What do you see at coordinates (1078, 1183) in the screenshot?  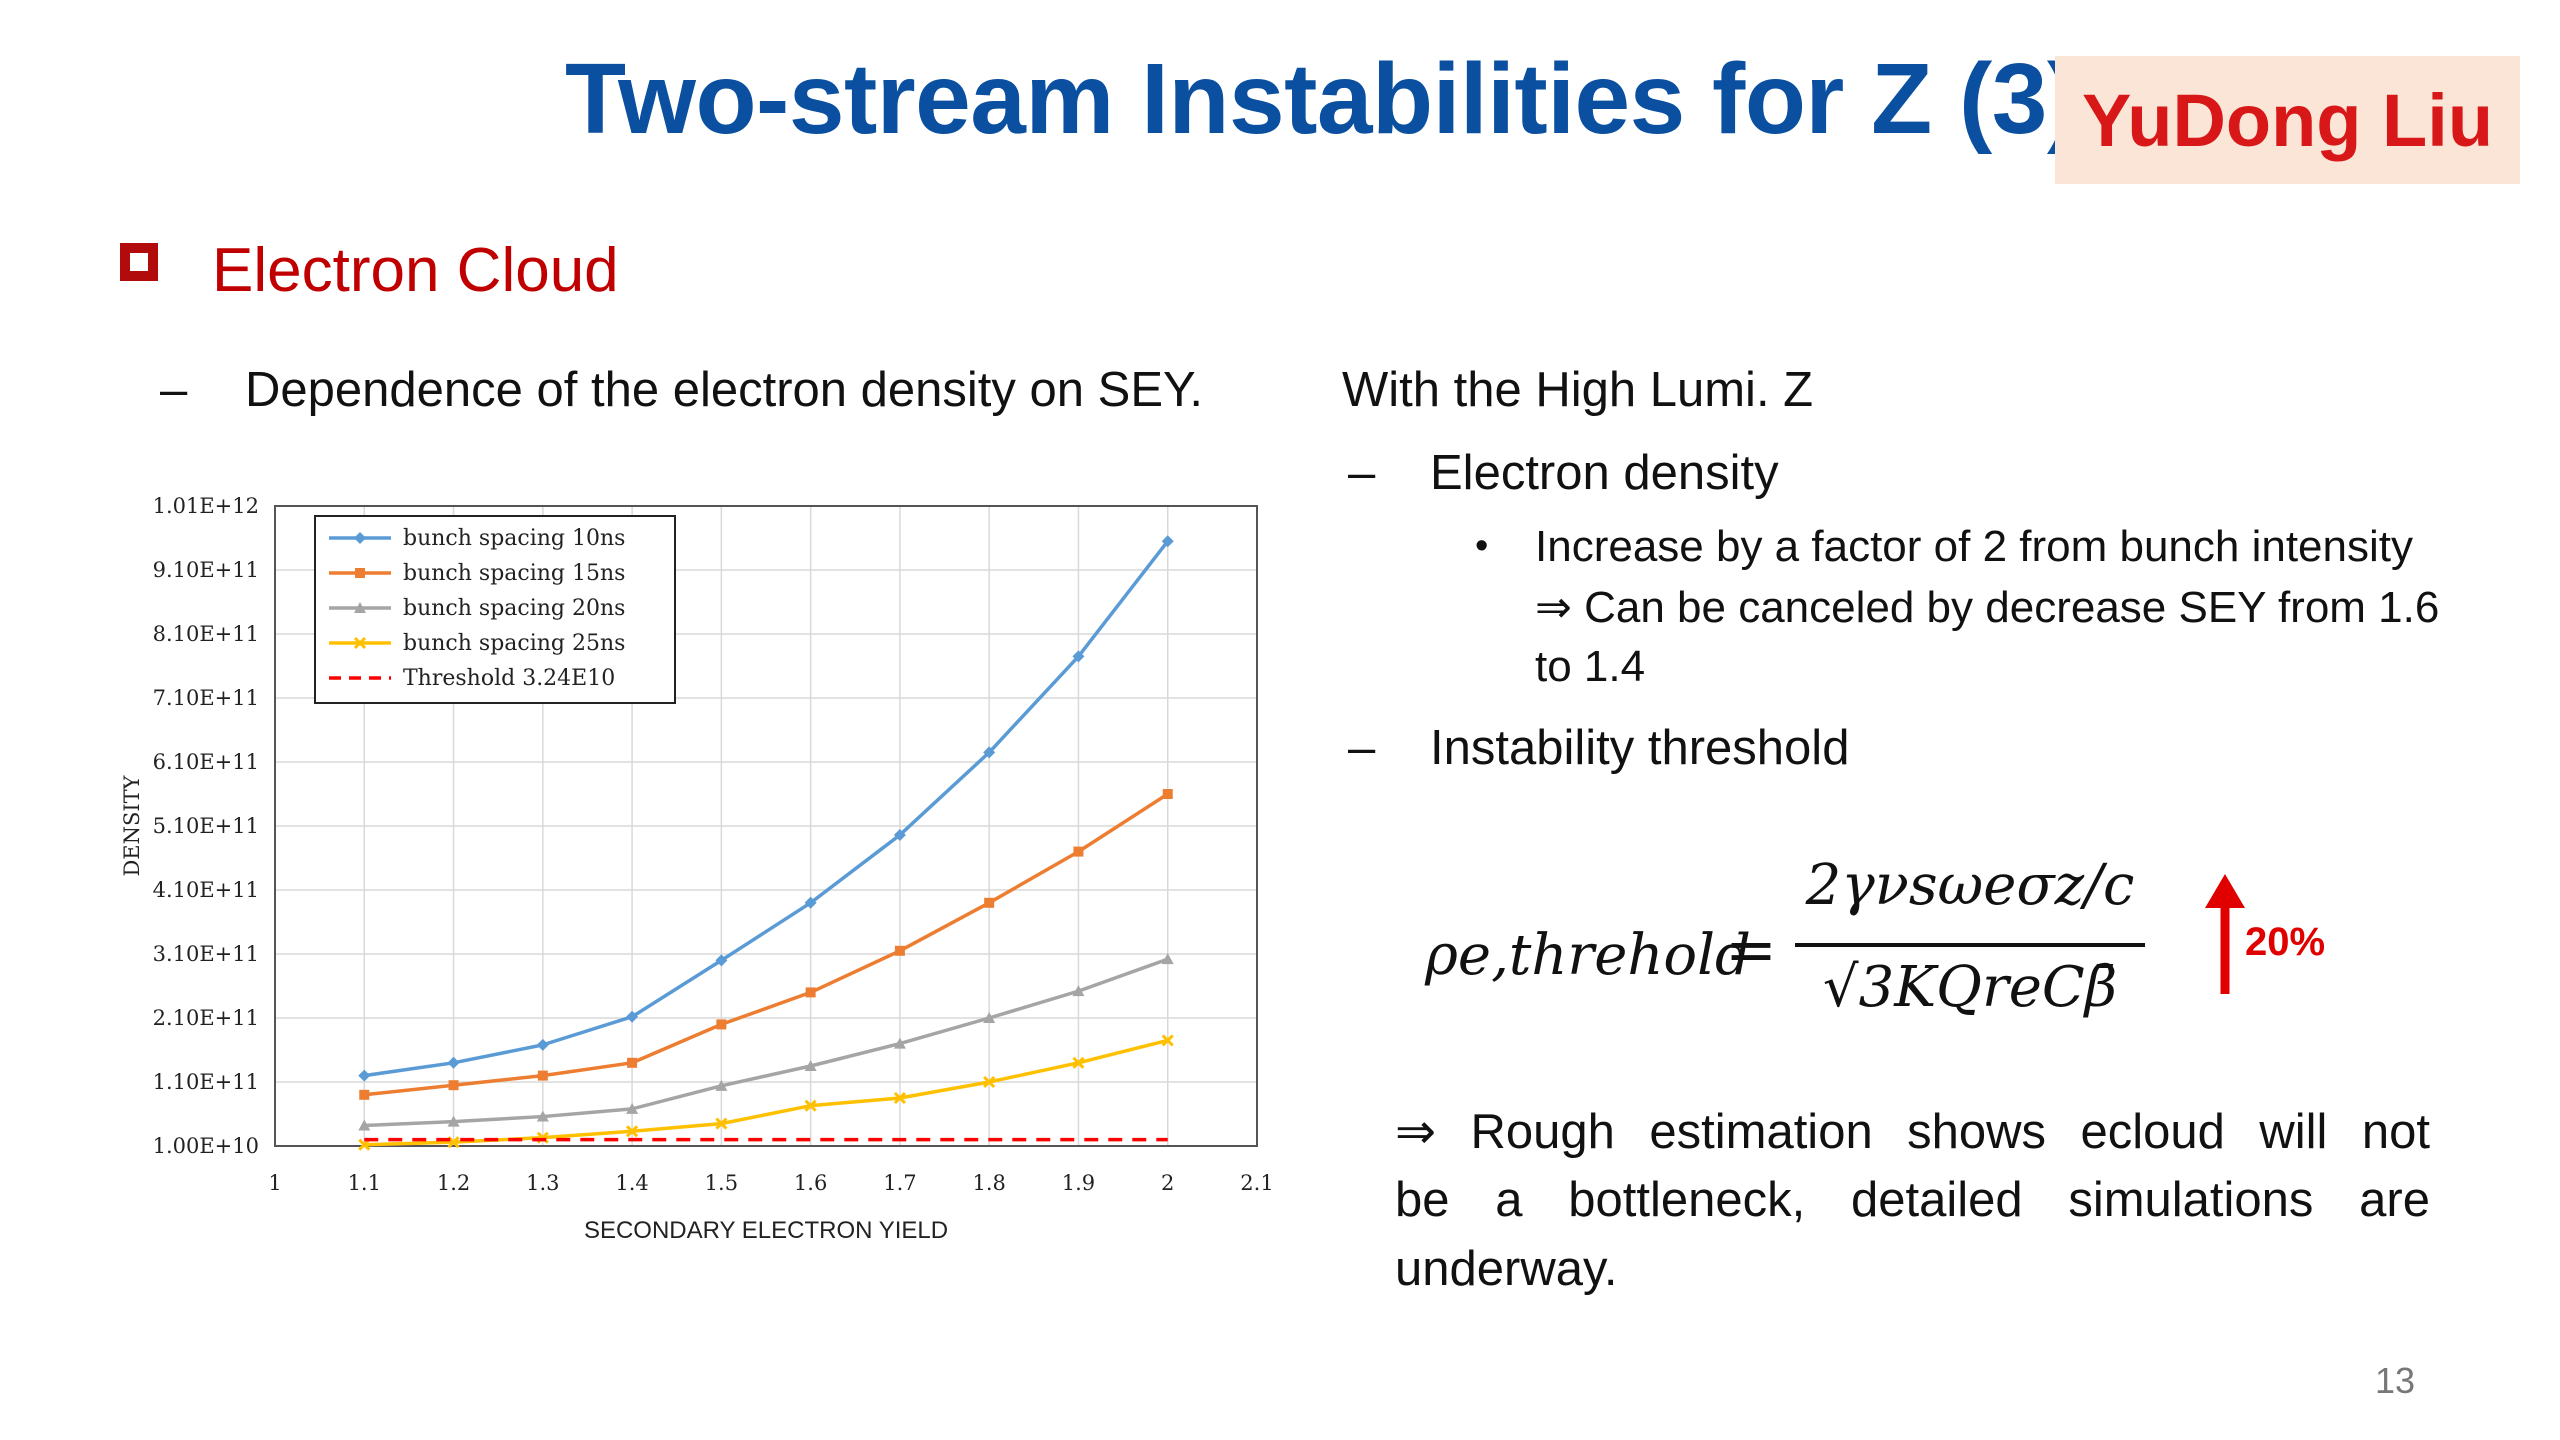 I see `x-tick-label: 1.9` at bounding box center [1078, 1183].